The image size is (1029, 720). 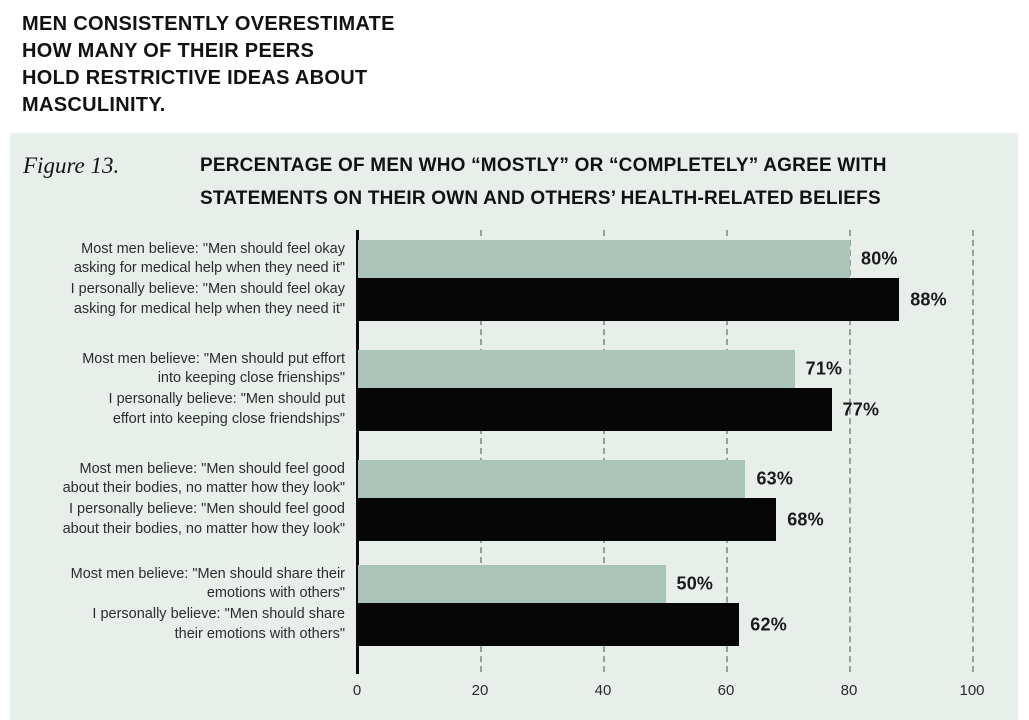 I want to click on bar-row-label-line: emotions with others", so click(x=275, y=593).